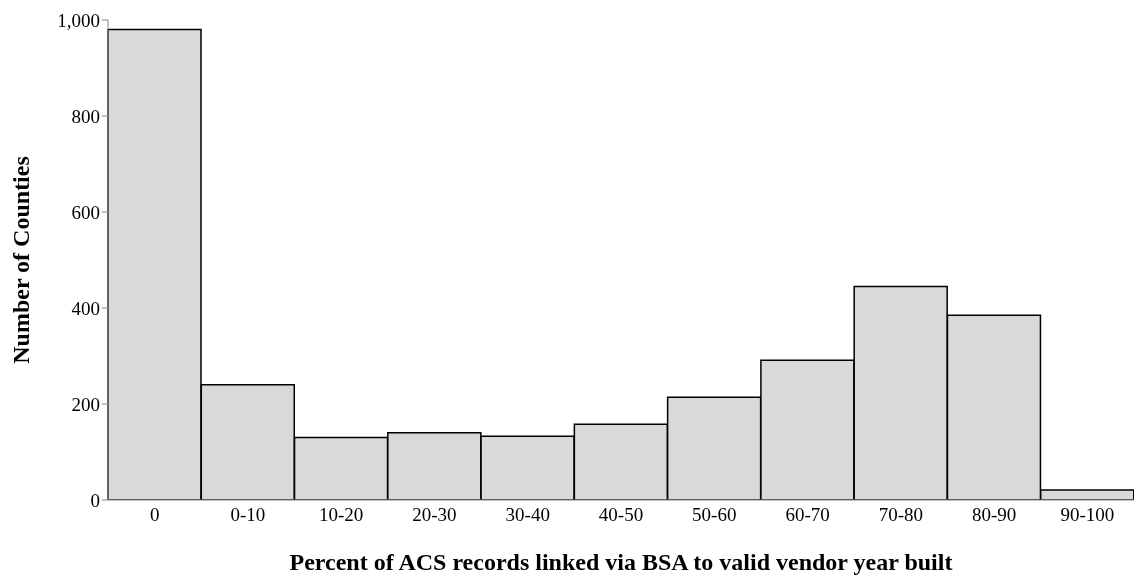 This screenshot has height=588, width=1142. What do you see at coordinates (85, 116) in the screenshot?
I see `y-tick-label: 800` at bounding box center [85, 116].